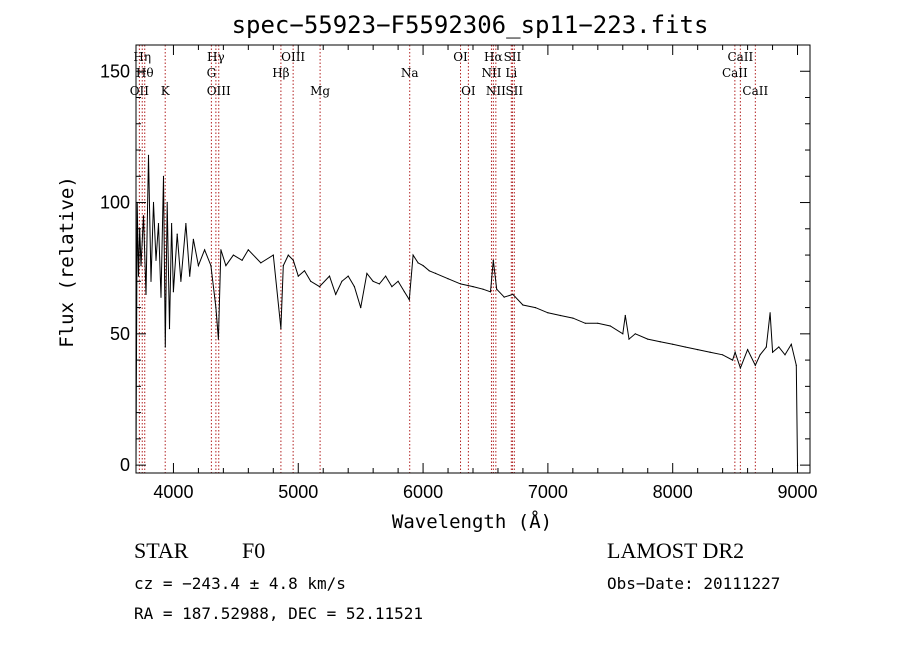 This screenshot has width=900, height=649. I want to click on star-subclass: F0, so click(253, 550).